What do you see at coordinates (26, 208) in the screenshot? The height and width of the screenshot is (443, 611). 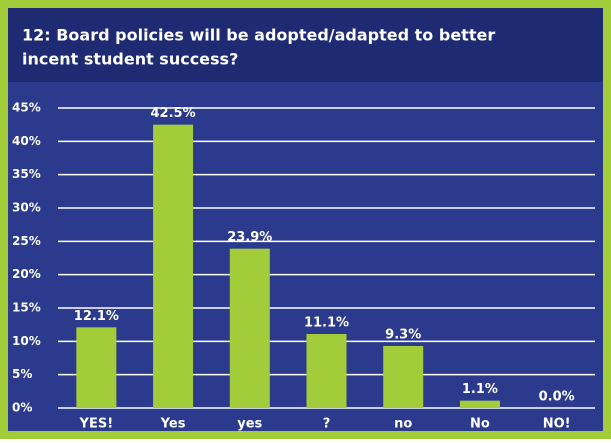 I see `y-tick-label: 30%` at bounding box center [26, 208].